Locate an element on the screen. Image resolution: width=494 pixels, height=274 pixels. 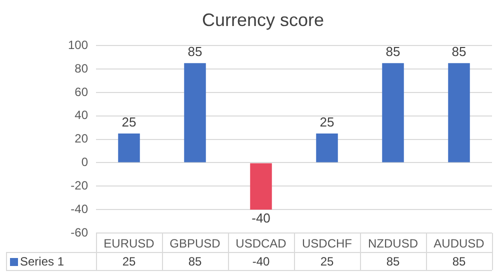
y-tick-label: 100 is located at coordinates (78, 45).